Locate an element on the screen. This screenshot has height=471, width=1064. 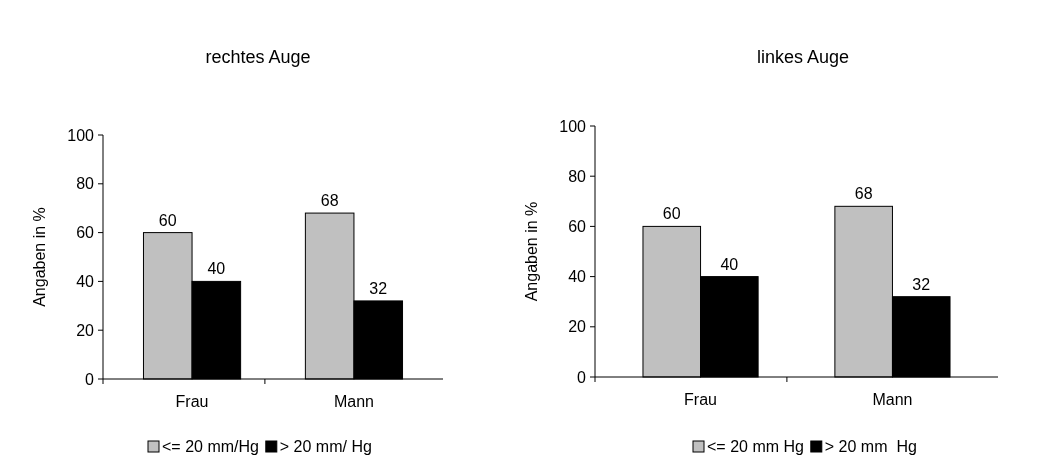
legend-label: > 20 mm Hg is located at coordinates (870, 446).